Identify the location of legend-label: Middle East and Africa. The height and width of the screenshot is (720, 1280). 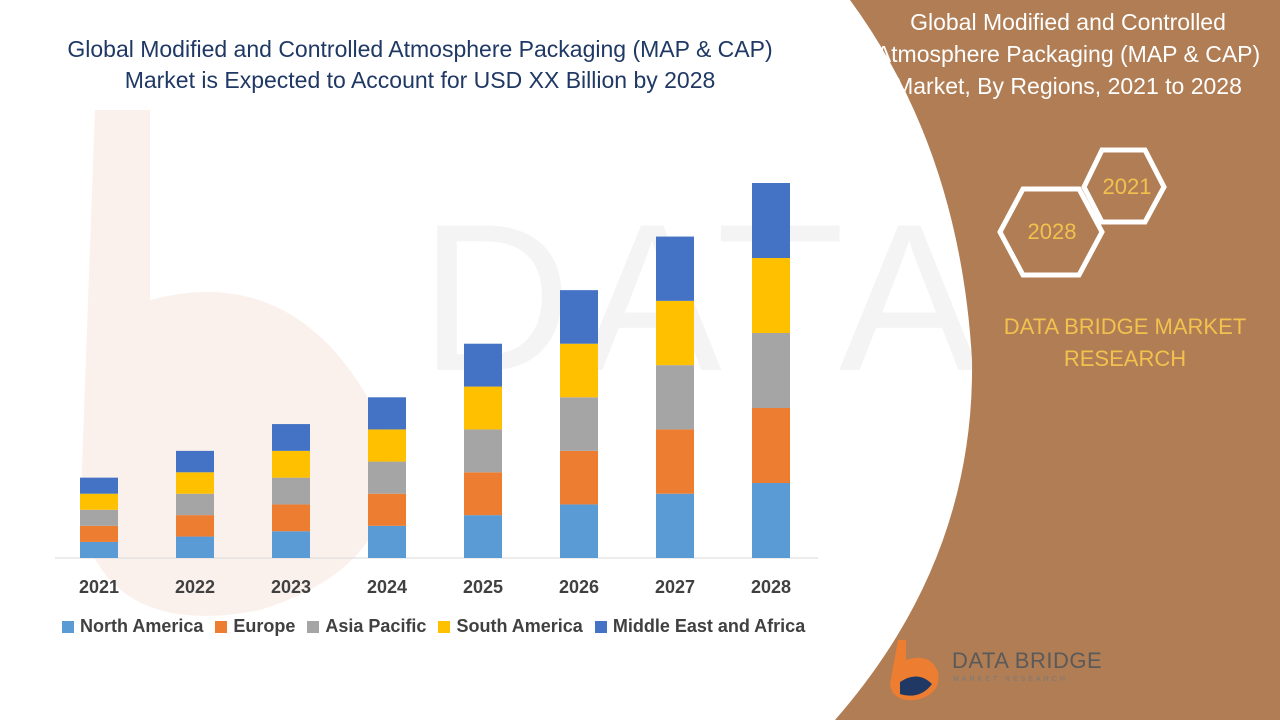
(709, 626).